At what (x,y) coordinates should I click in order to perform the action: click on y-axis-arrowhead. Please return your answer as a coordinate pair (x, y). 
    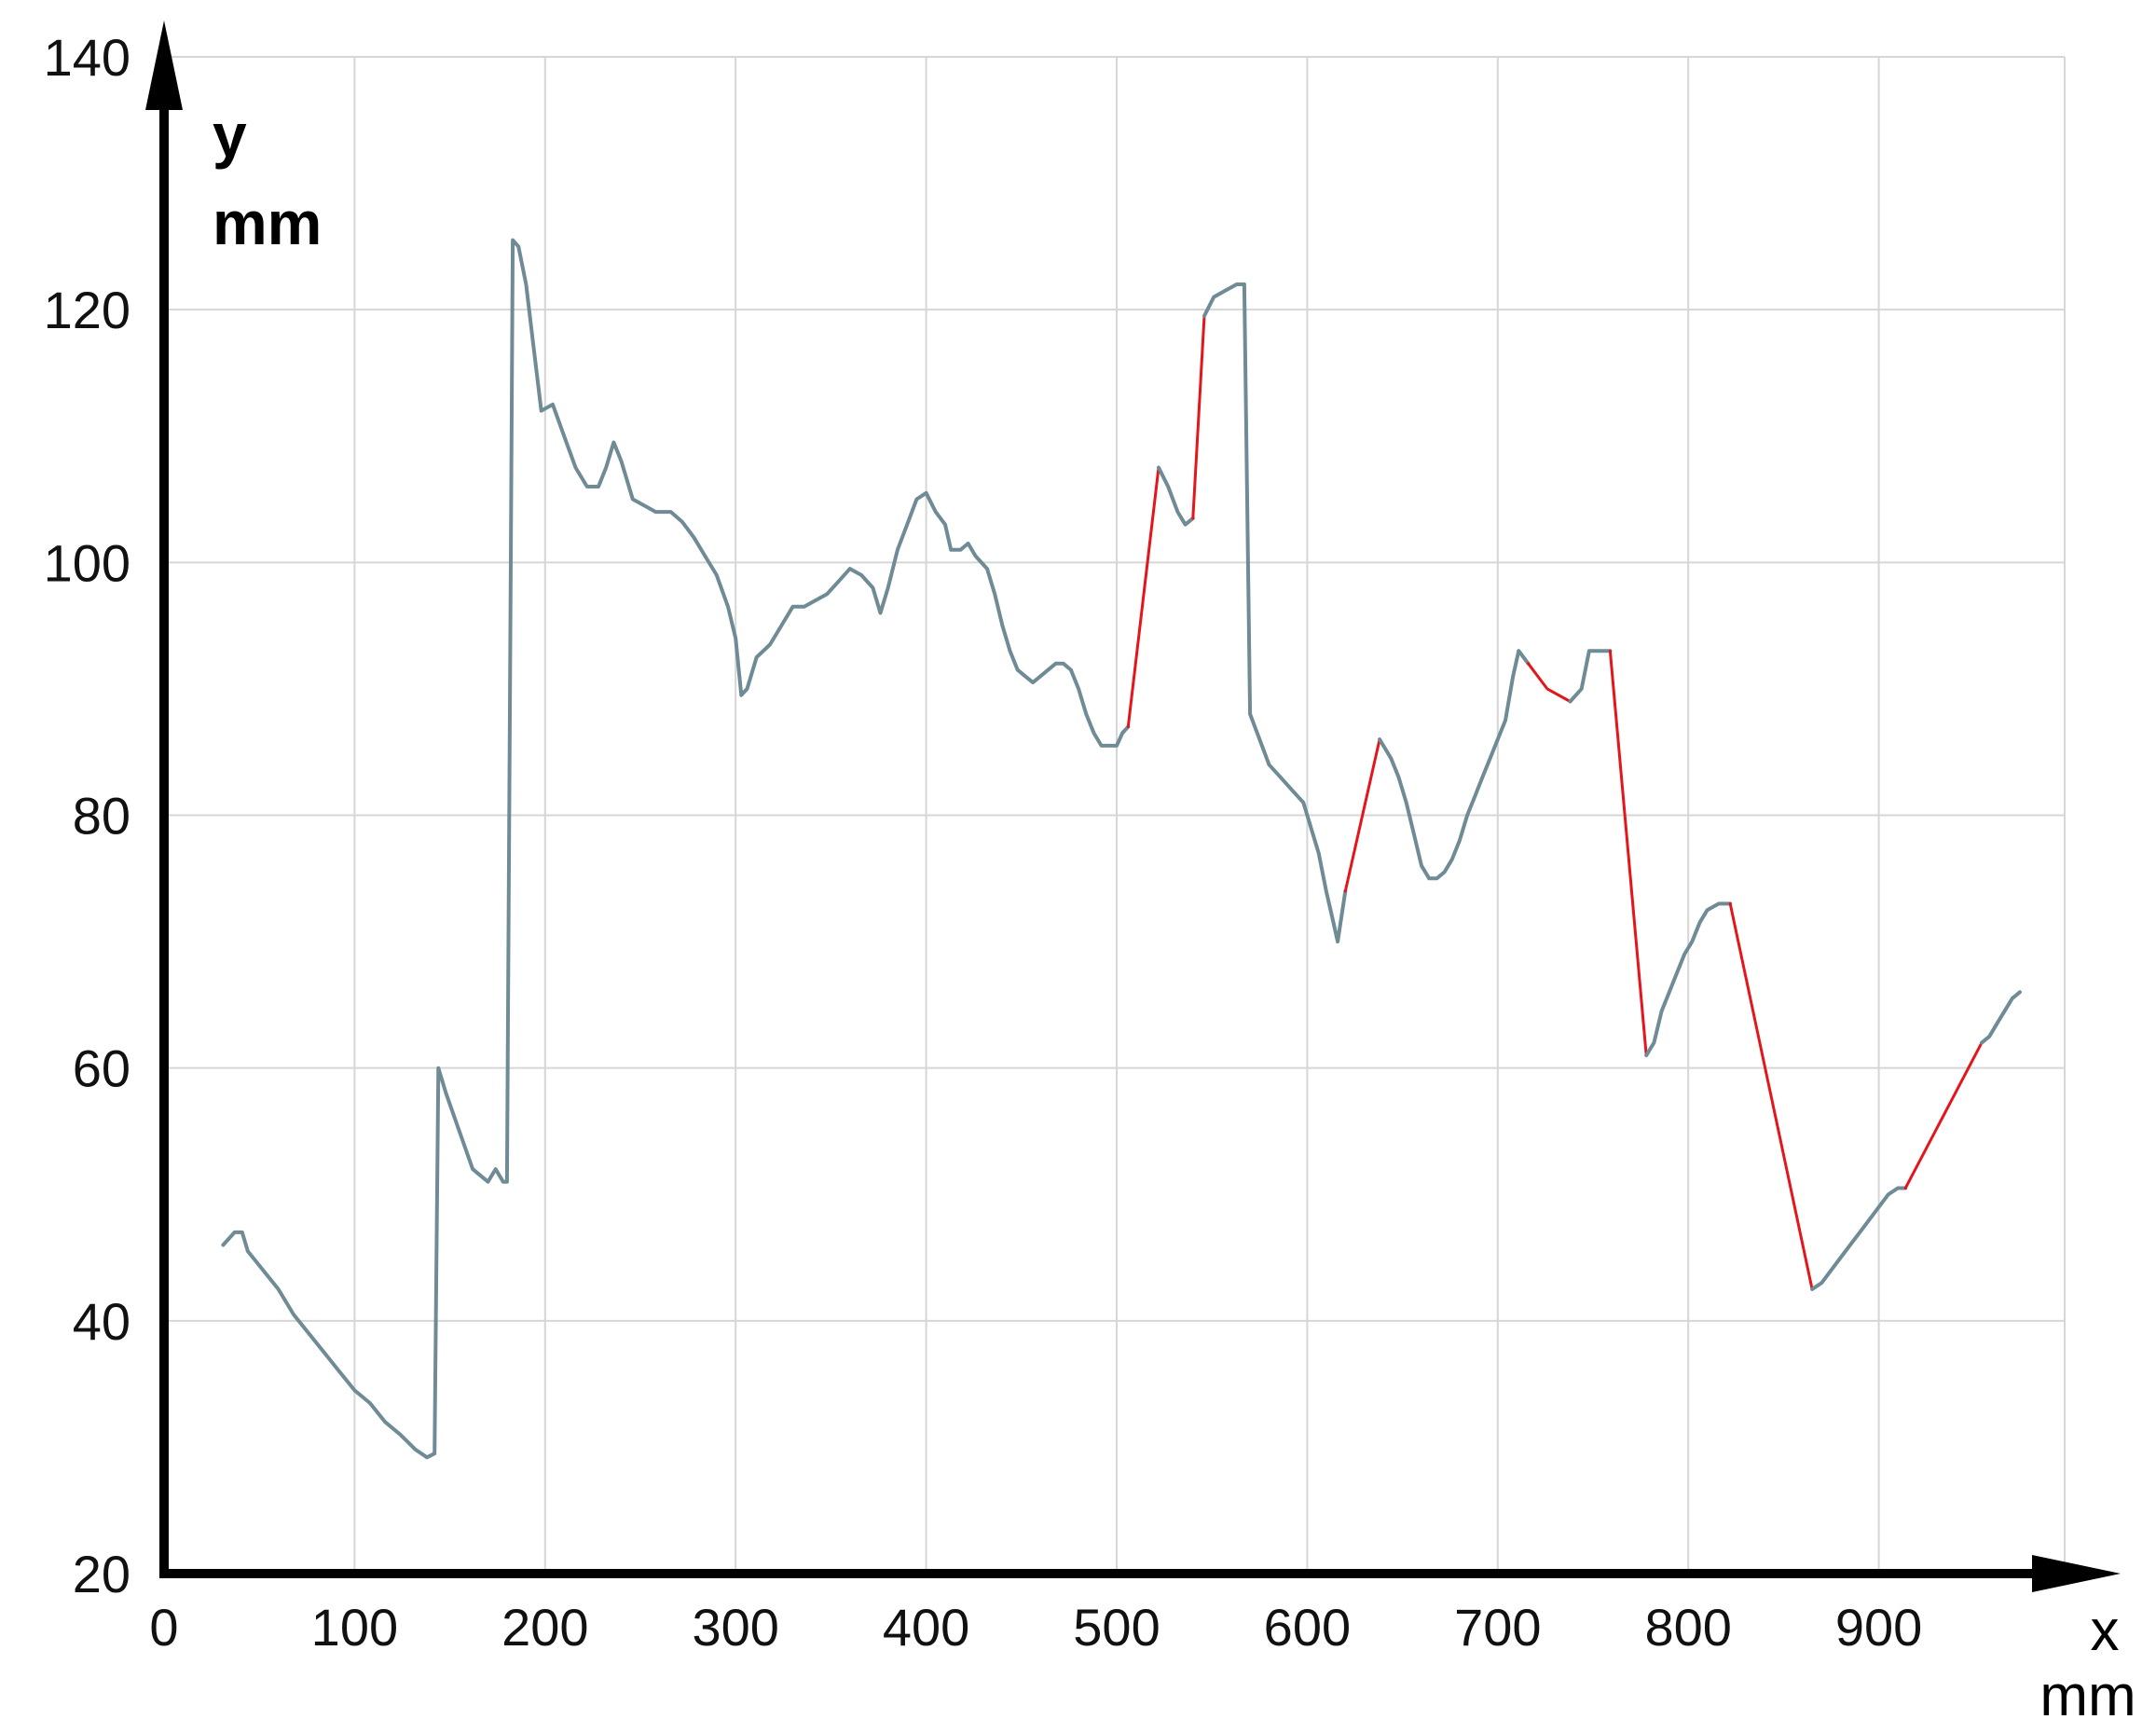
    Looking at the image, I should click on (164, 65).